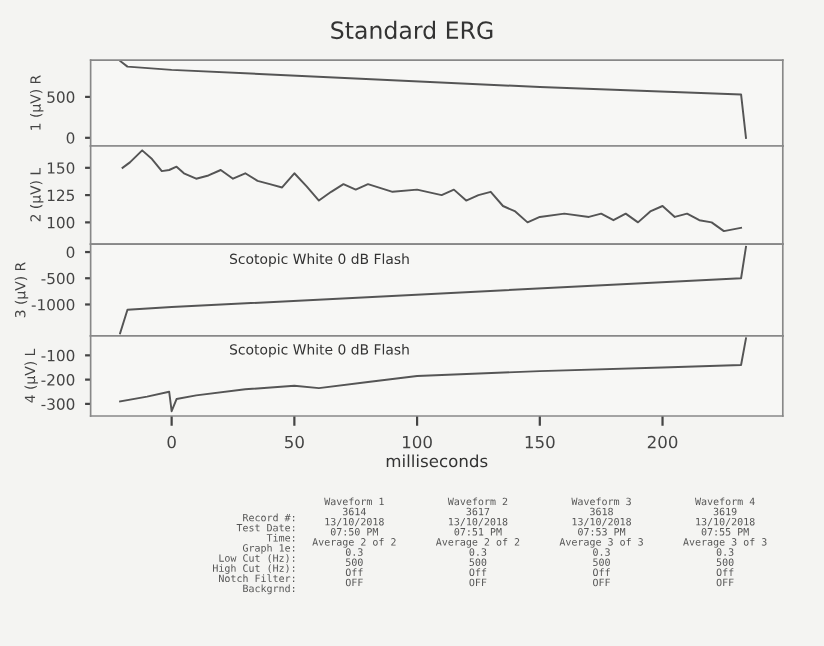 The height and width of the screenshot is (646, 824). Describe the element at coordinates (294, 442) in the screenshot. I see `x-tick-label: 50` at that location.